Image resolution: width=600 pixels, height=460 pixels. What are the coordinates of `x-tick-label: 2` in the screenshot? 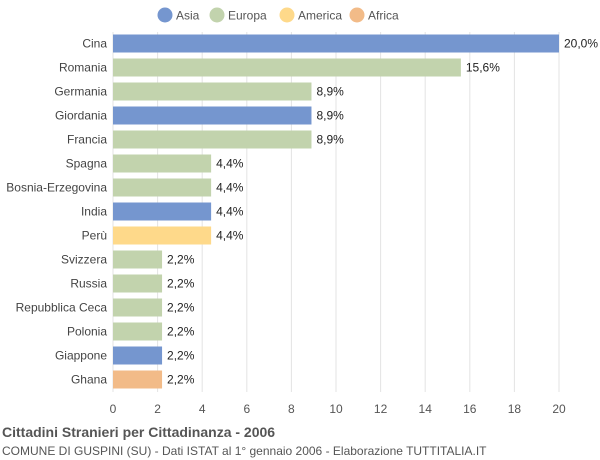 It's located at (157, 409).